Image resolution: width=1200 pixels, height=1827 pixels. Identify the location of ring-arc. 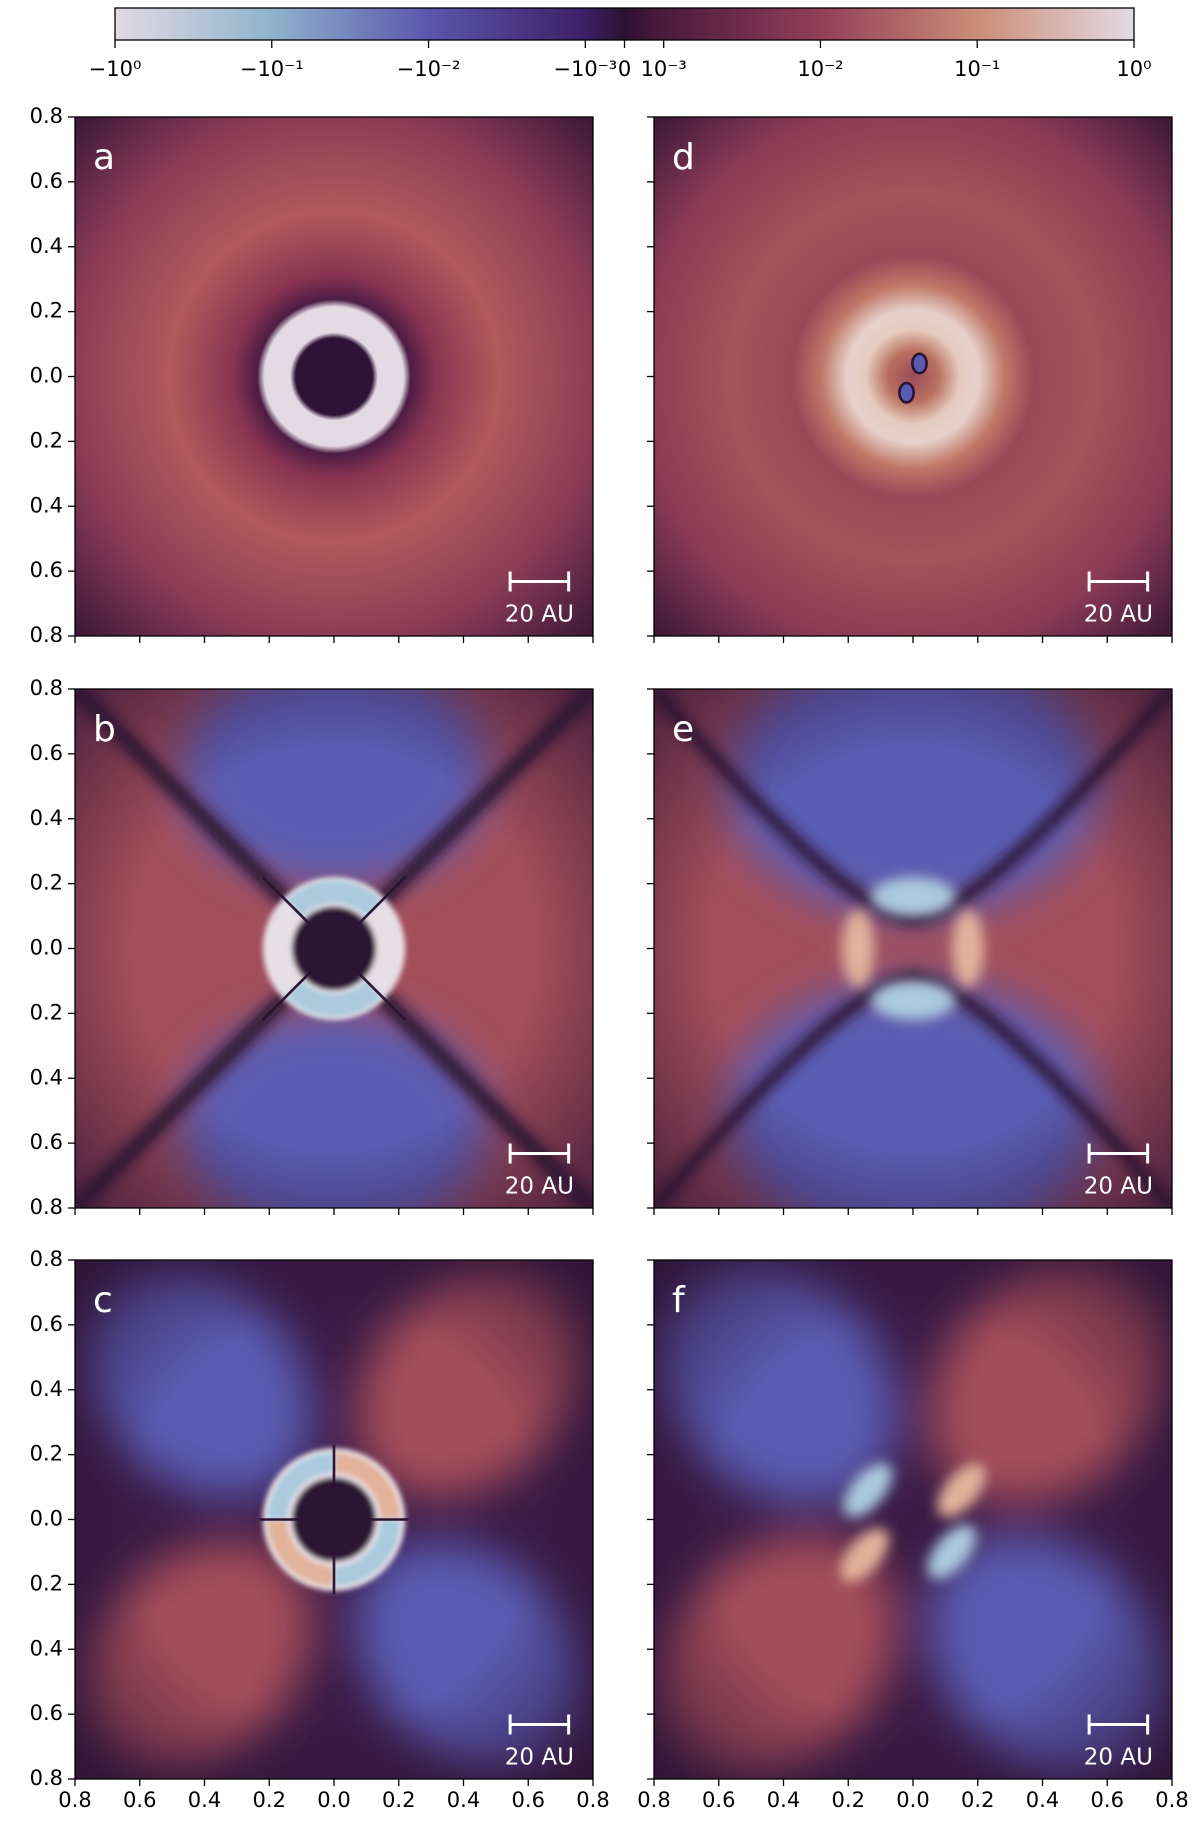
(334, 948).